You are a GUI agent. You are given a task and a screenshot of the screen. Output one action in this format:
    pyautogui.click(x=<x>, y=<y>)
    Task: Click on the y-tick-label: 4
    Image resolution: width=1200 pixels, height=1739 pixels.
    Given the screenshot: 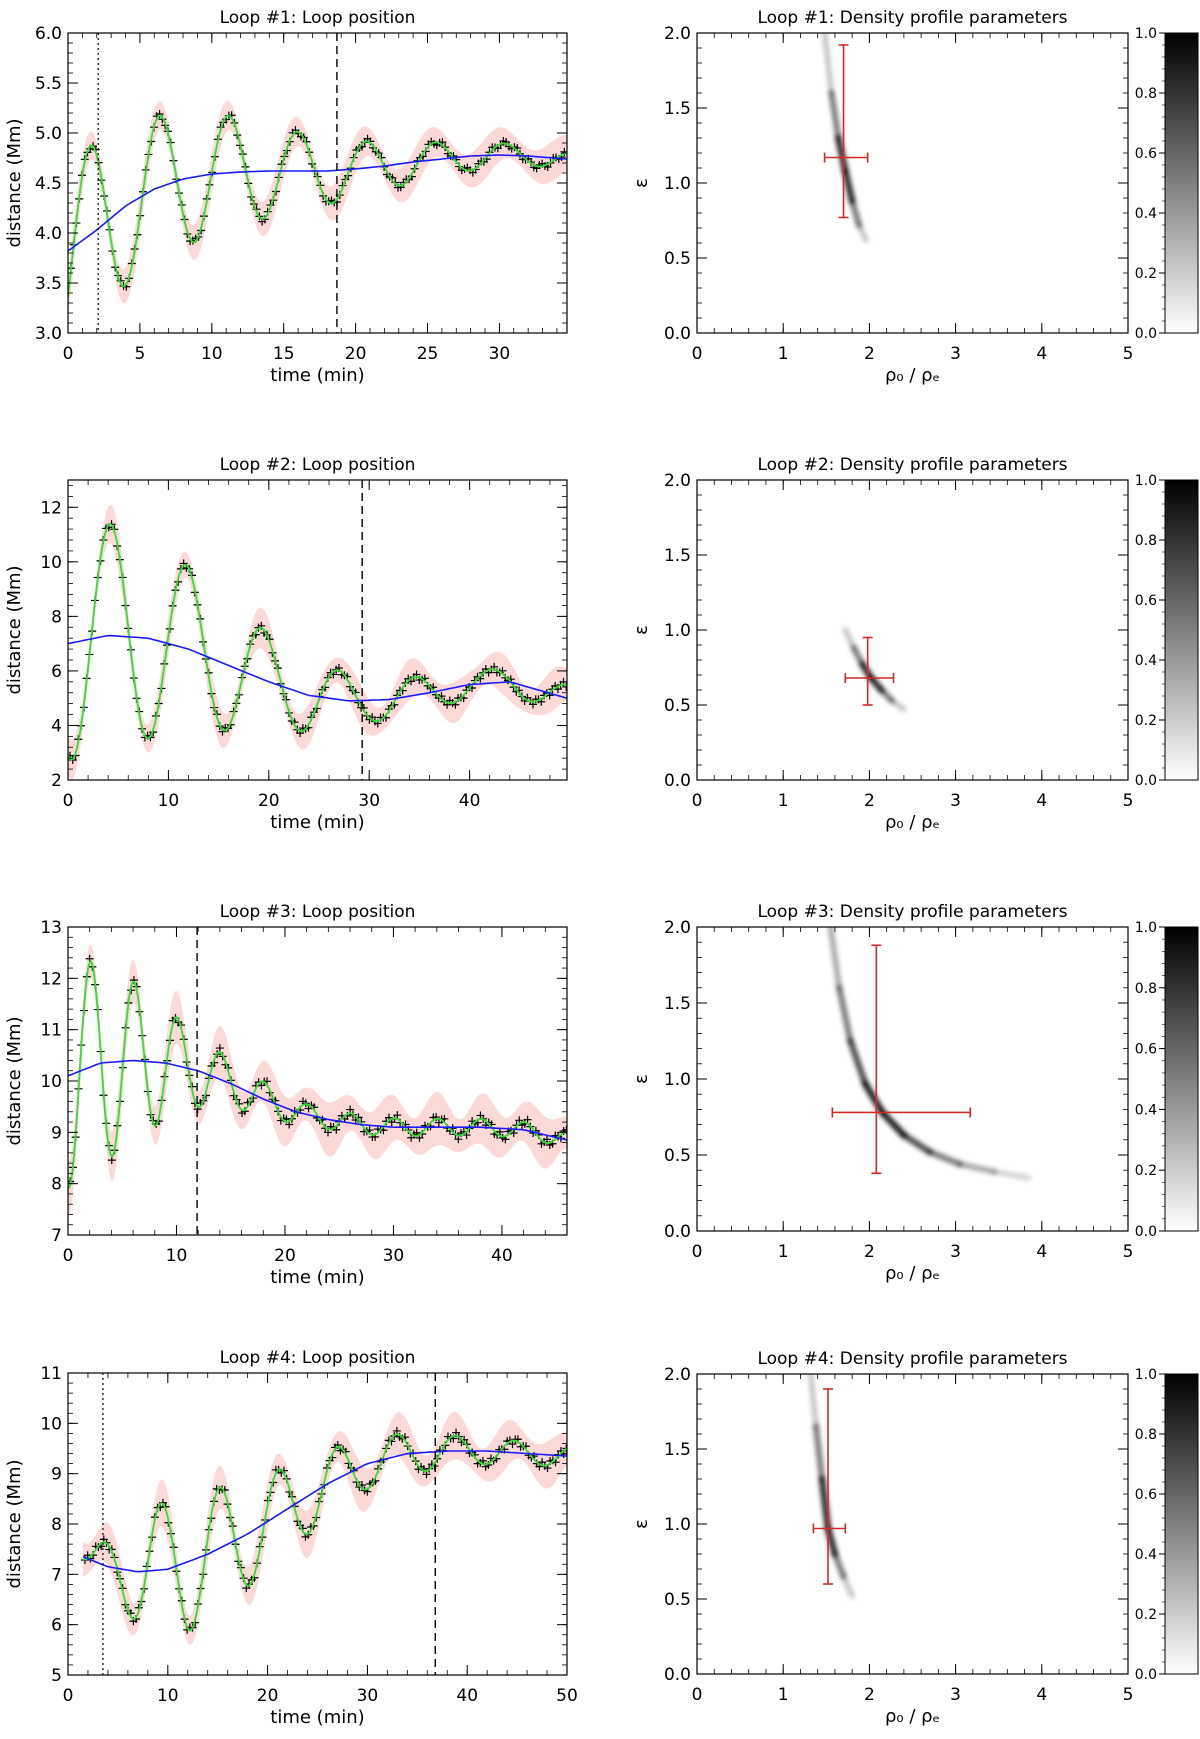 What is the action you would take?
    pyautogui.click(x=56, y=726)
    